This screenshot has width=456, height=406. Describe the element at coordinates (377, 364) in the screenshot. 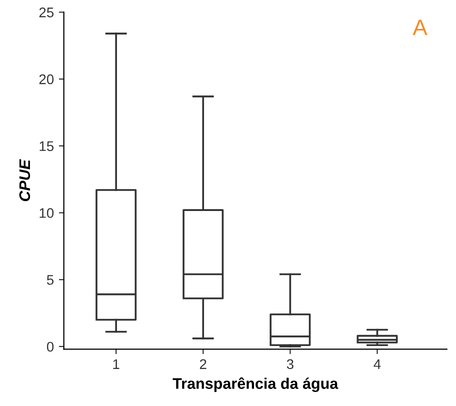

I see `x-tick-label: 4` at that location.